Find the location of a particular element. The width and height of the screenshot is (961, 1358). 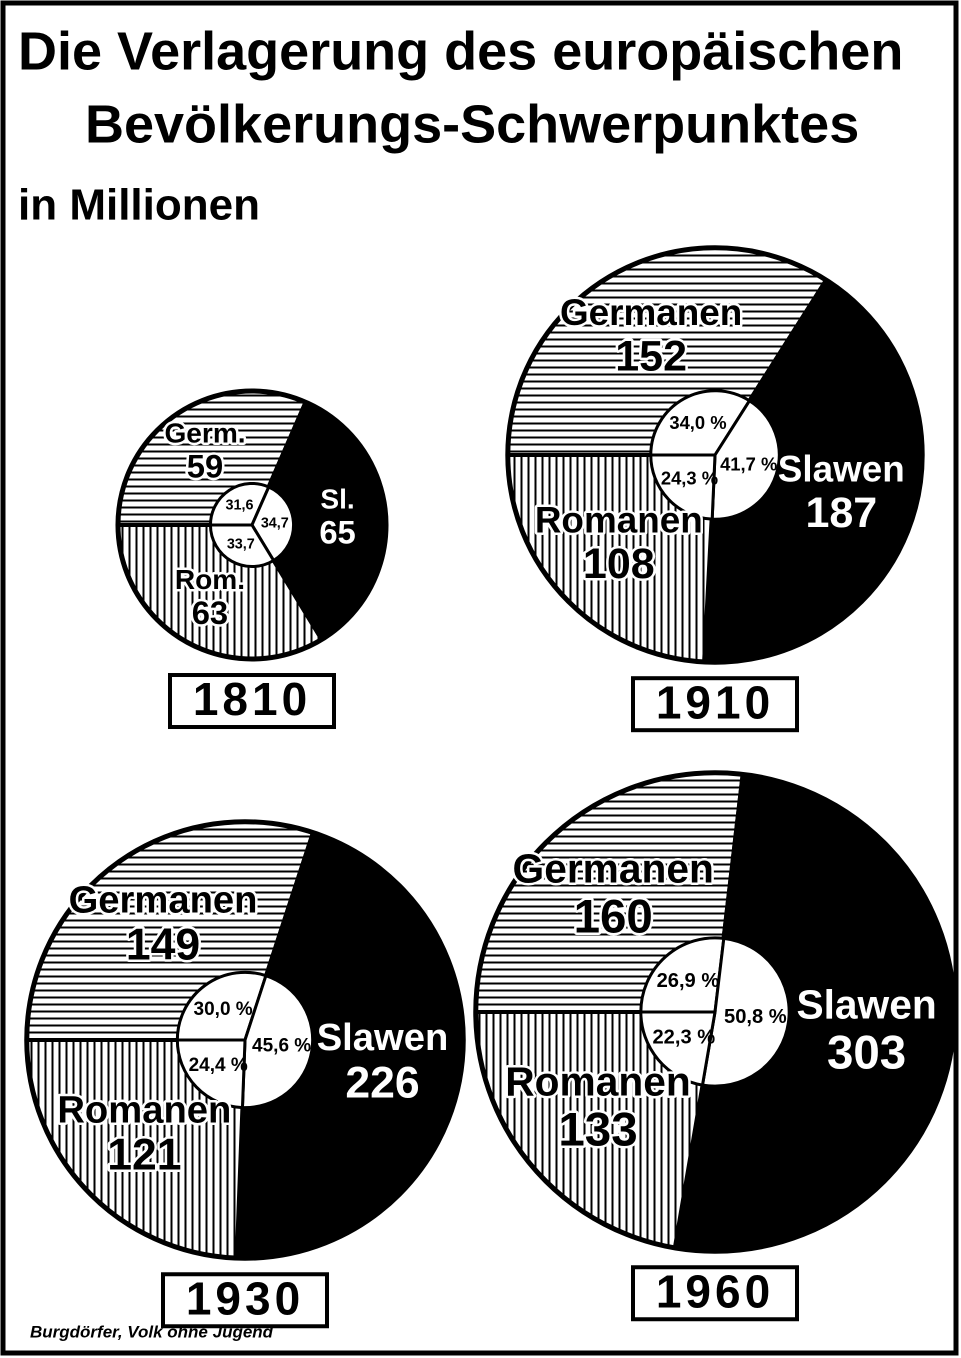

category-label: Sl. is located at coordinates (337, 499).